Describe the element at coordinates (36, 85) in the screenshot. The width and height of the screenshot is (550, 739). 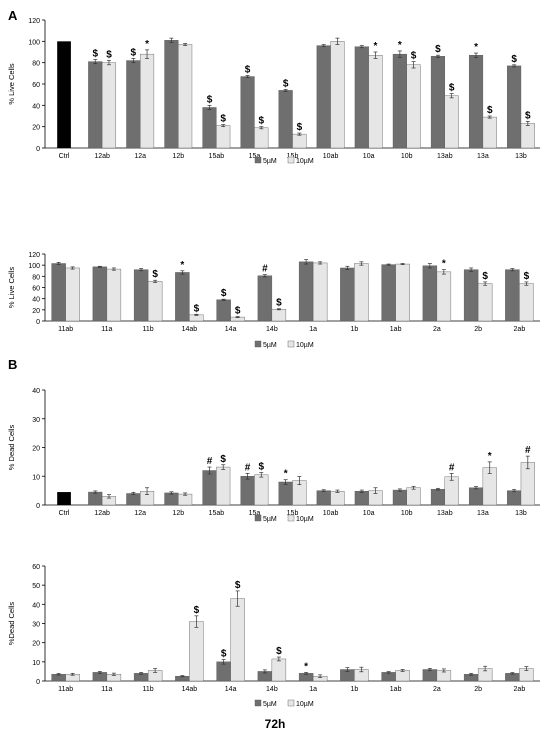
I see `y-tick-label: 60` at that location.